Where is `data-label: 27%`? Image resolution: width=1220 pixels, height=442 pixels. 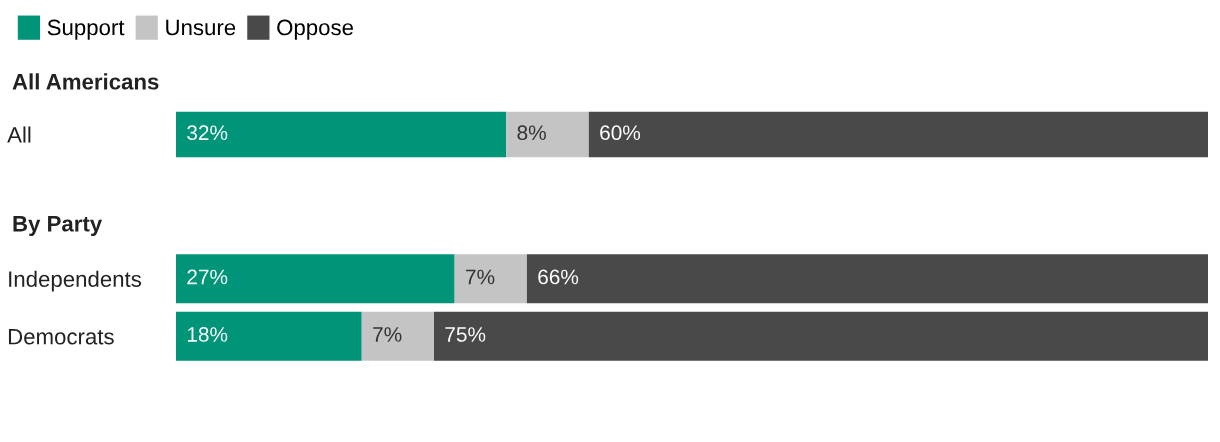 data-label: 27% is located at coordinates (207, 277).